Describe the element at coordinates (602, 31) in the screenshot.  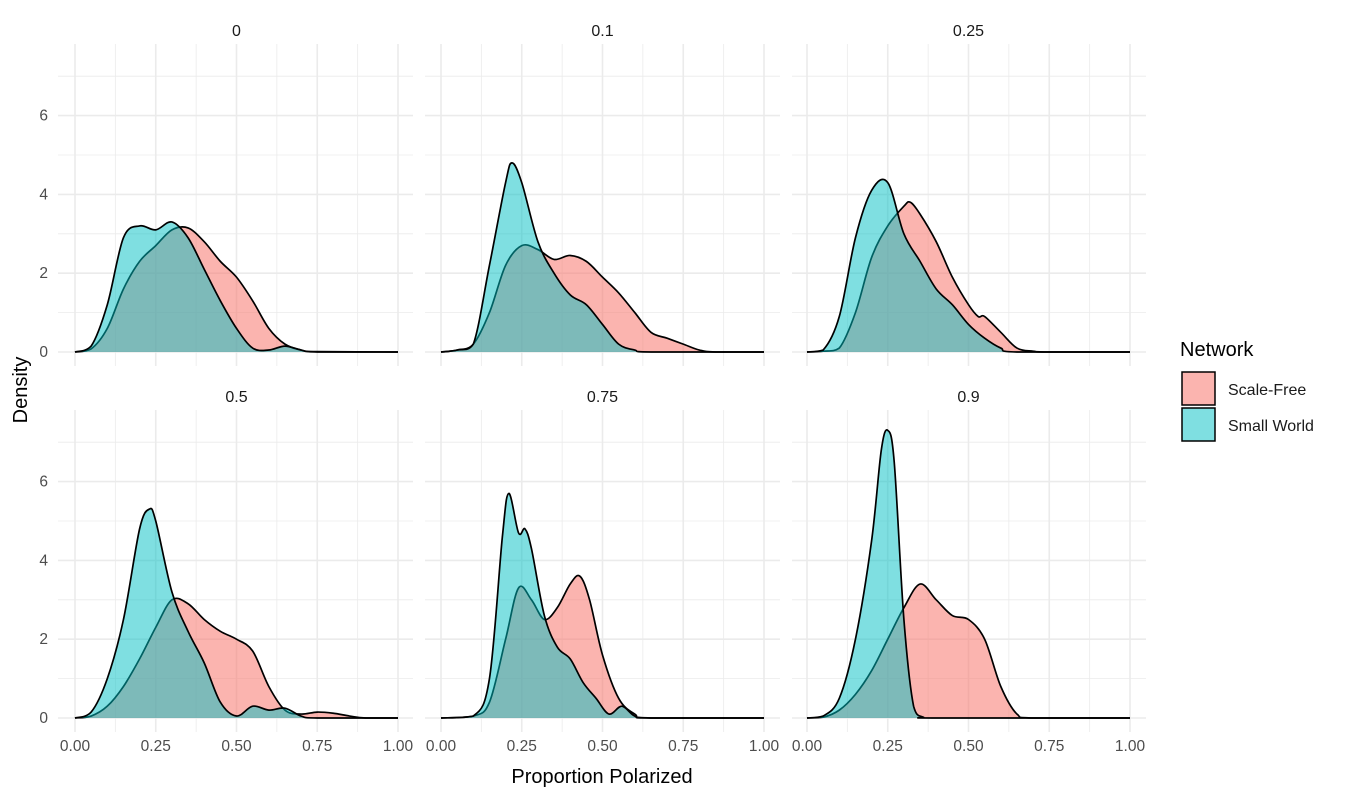
I see `facet-label: 0.1` at that location.